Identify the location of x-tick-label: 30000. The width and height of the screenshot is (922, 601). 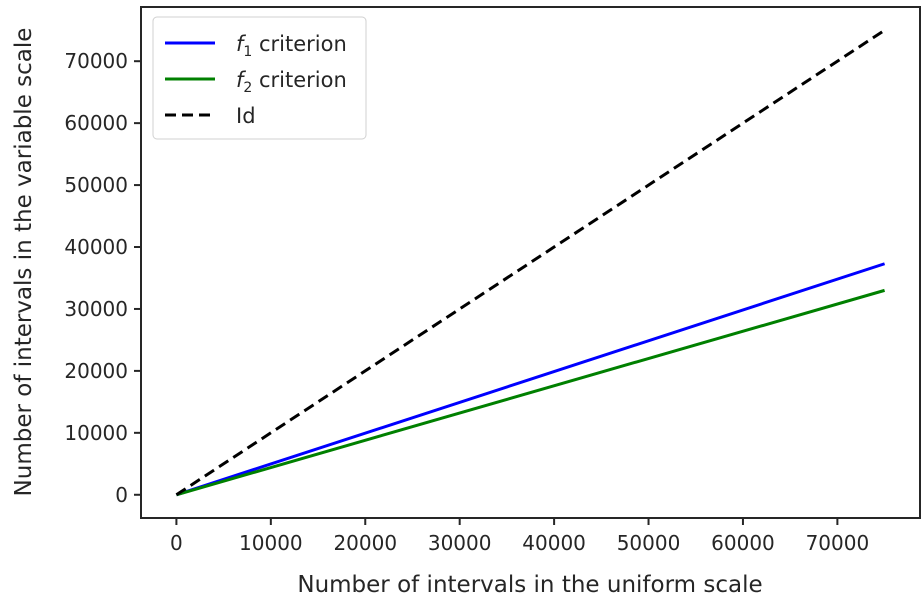
(460, 543).